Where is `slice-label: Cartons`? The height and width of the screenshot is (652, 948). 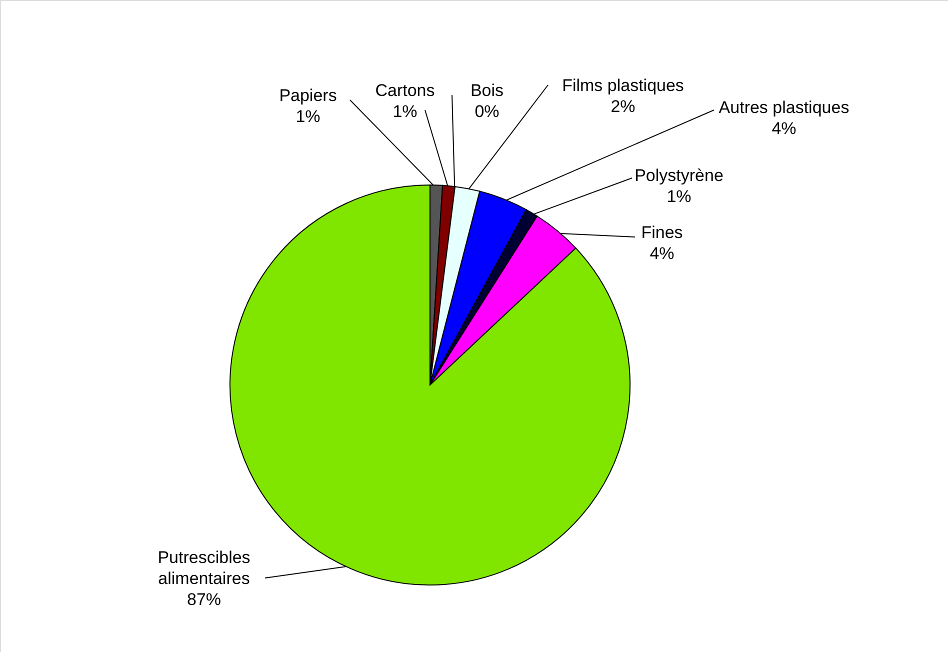 slice-label: Cartons is located at coordinates (405, 90).